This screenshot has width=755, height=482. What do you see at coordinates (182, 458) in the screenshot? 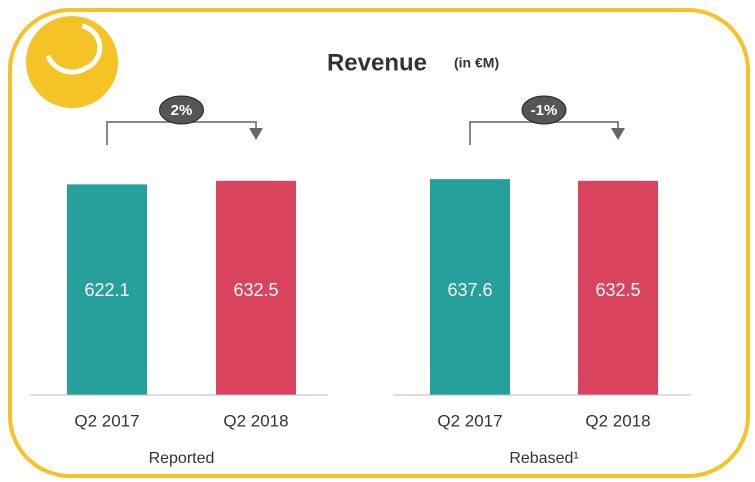
I see `panel-label: Reported` at bounding box center [182, 458].